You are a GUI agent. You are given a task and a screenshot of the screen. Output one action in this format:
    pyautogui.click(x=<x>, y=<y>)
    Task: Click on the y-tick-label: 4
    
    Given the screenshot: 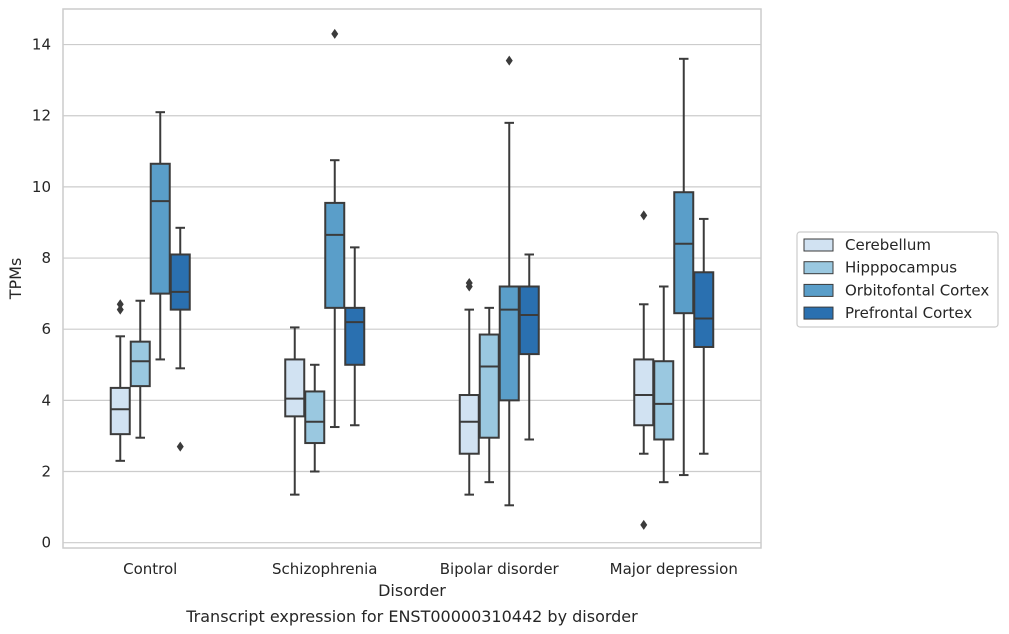 What is the action you would take?
    pyautogui.click(x=46, y=400)
    